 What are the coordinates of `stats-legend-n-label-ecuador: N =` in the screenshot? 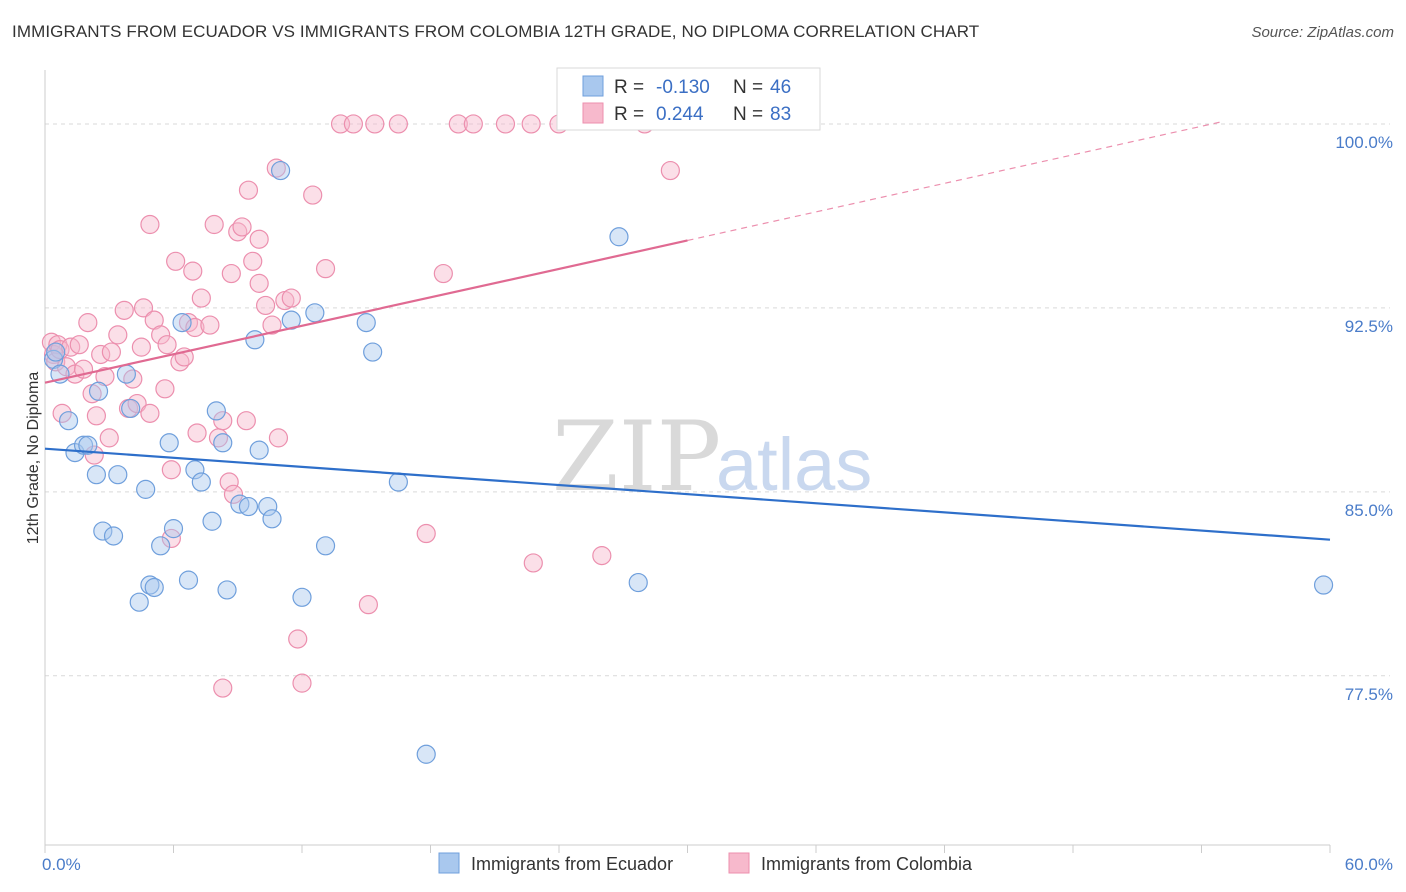 It's located at (748, 87).